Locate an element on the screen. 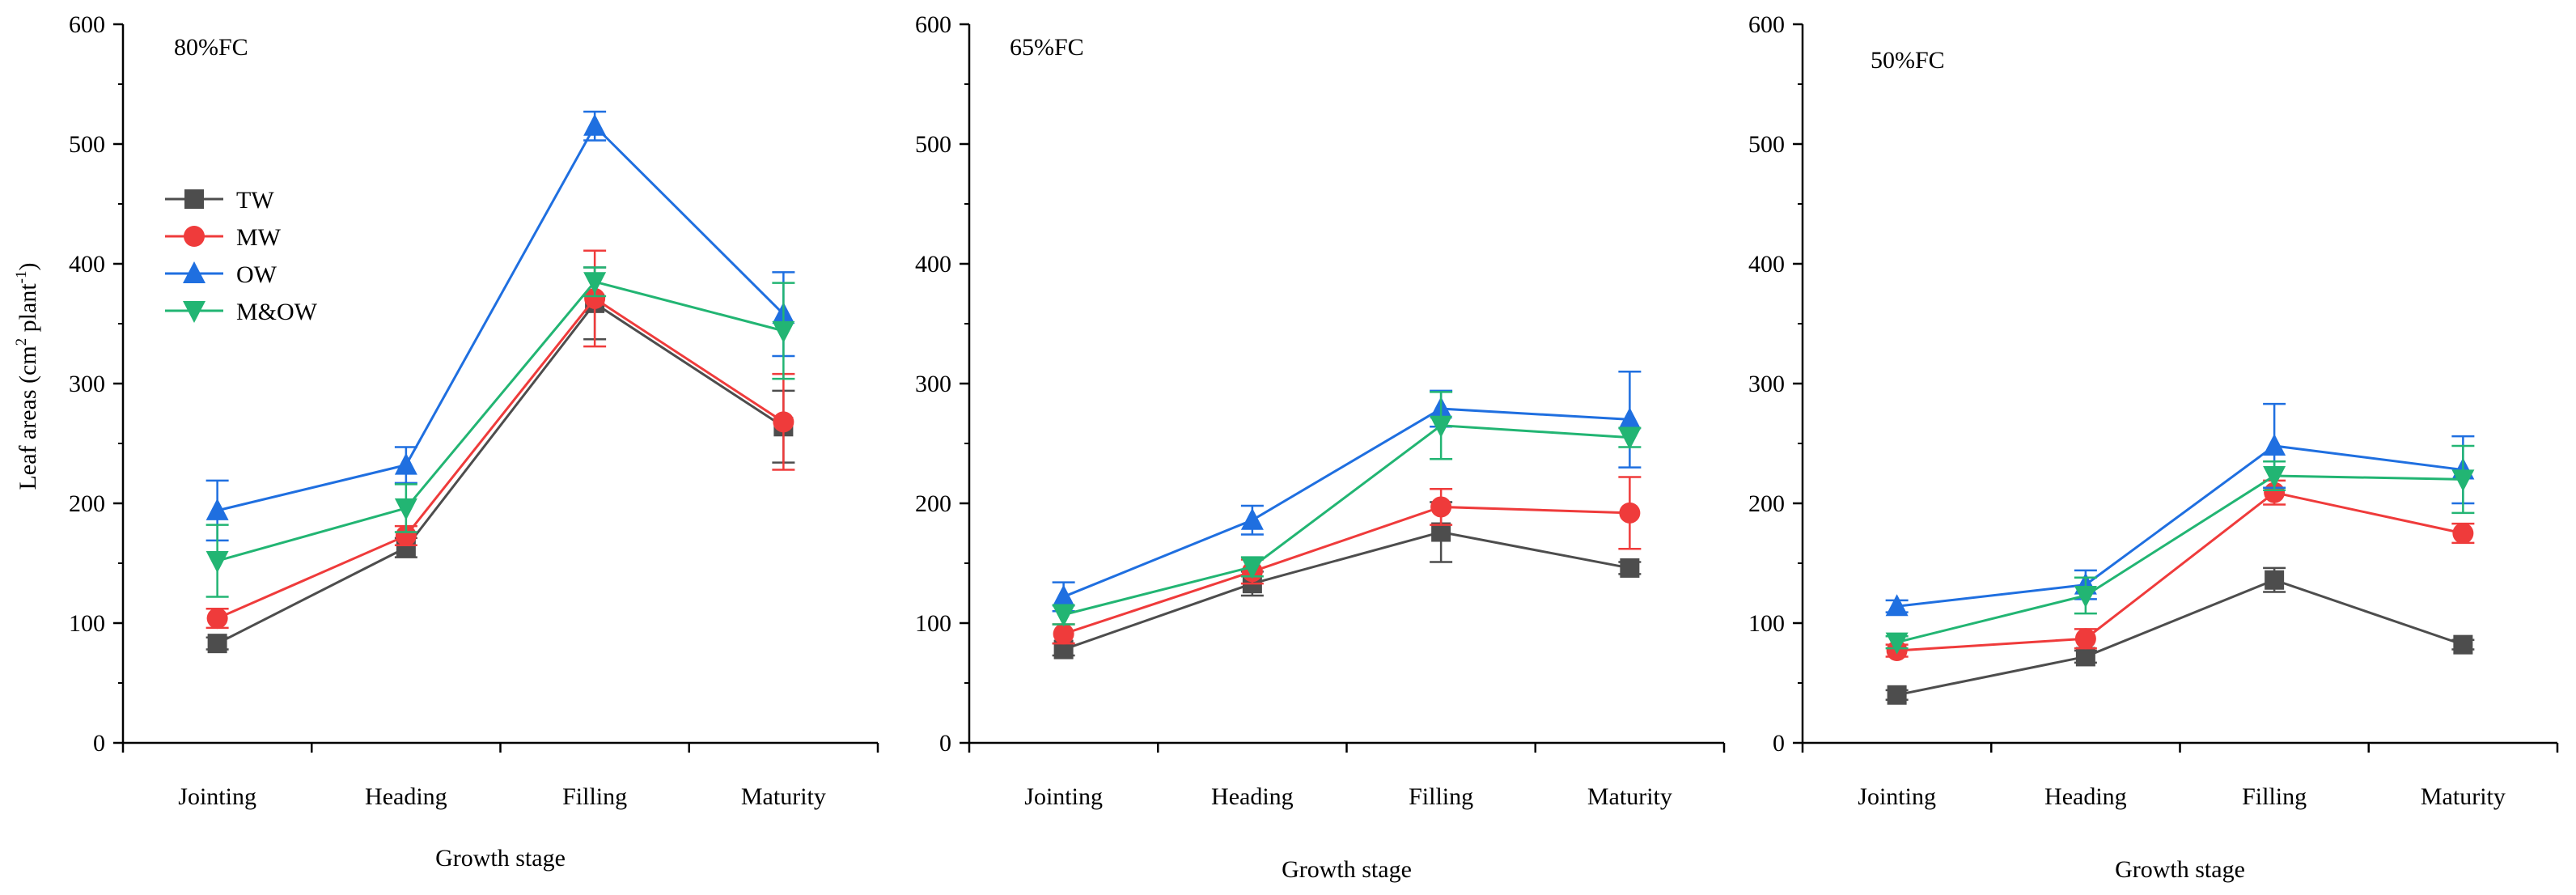 Image resolution: width=2576 pixels, height=895 pixels. y-tick-label: 500 is located at coordinates (1766, 144).